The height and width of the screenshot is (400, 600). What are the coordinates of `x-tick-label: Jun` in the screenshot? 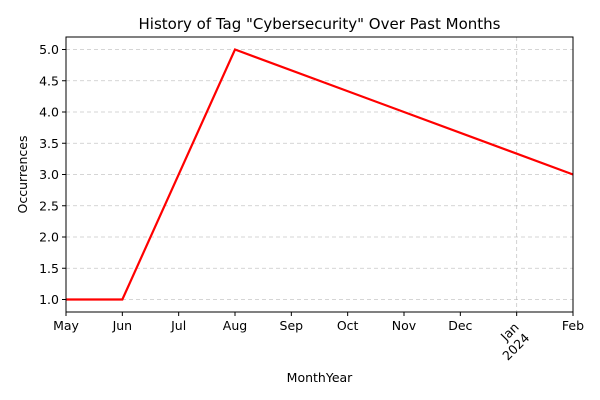 It's located at (122, 325).